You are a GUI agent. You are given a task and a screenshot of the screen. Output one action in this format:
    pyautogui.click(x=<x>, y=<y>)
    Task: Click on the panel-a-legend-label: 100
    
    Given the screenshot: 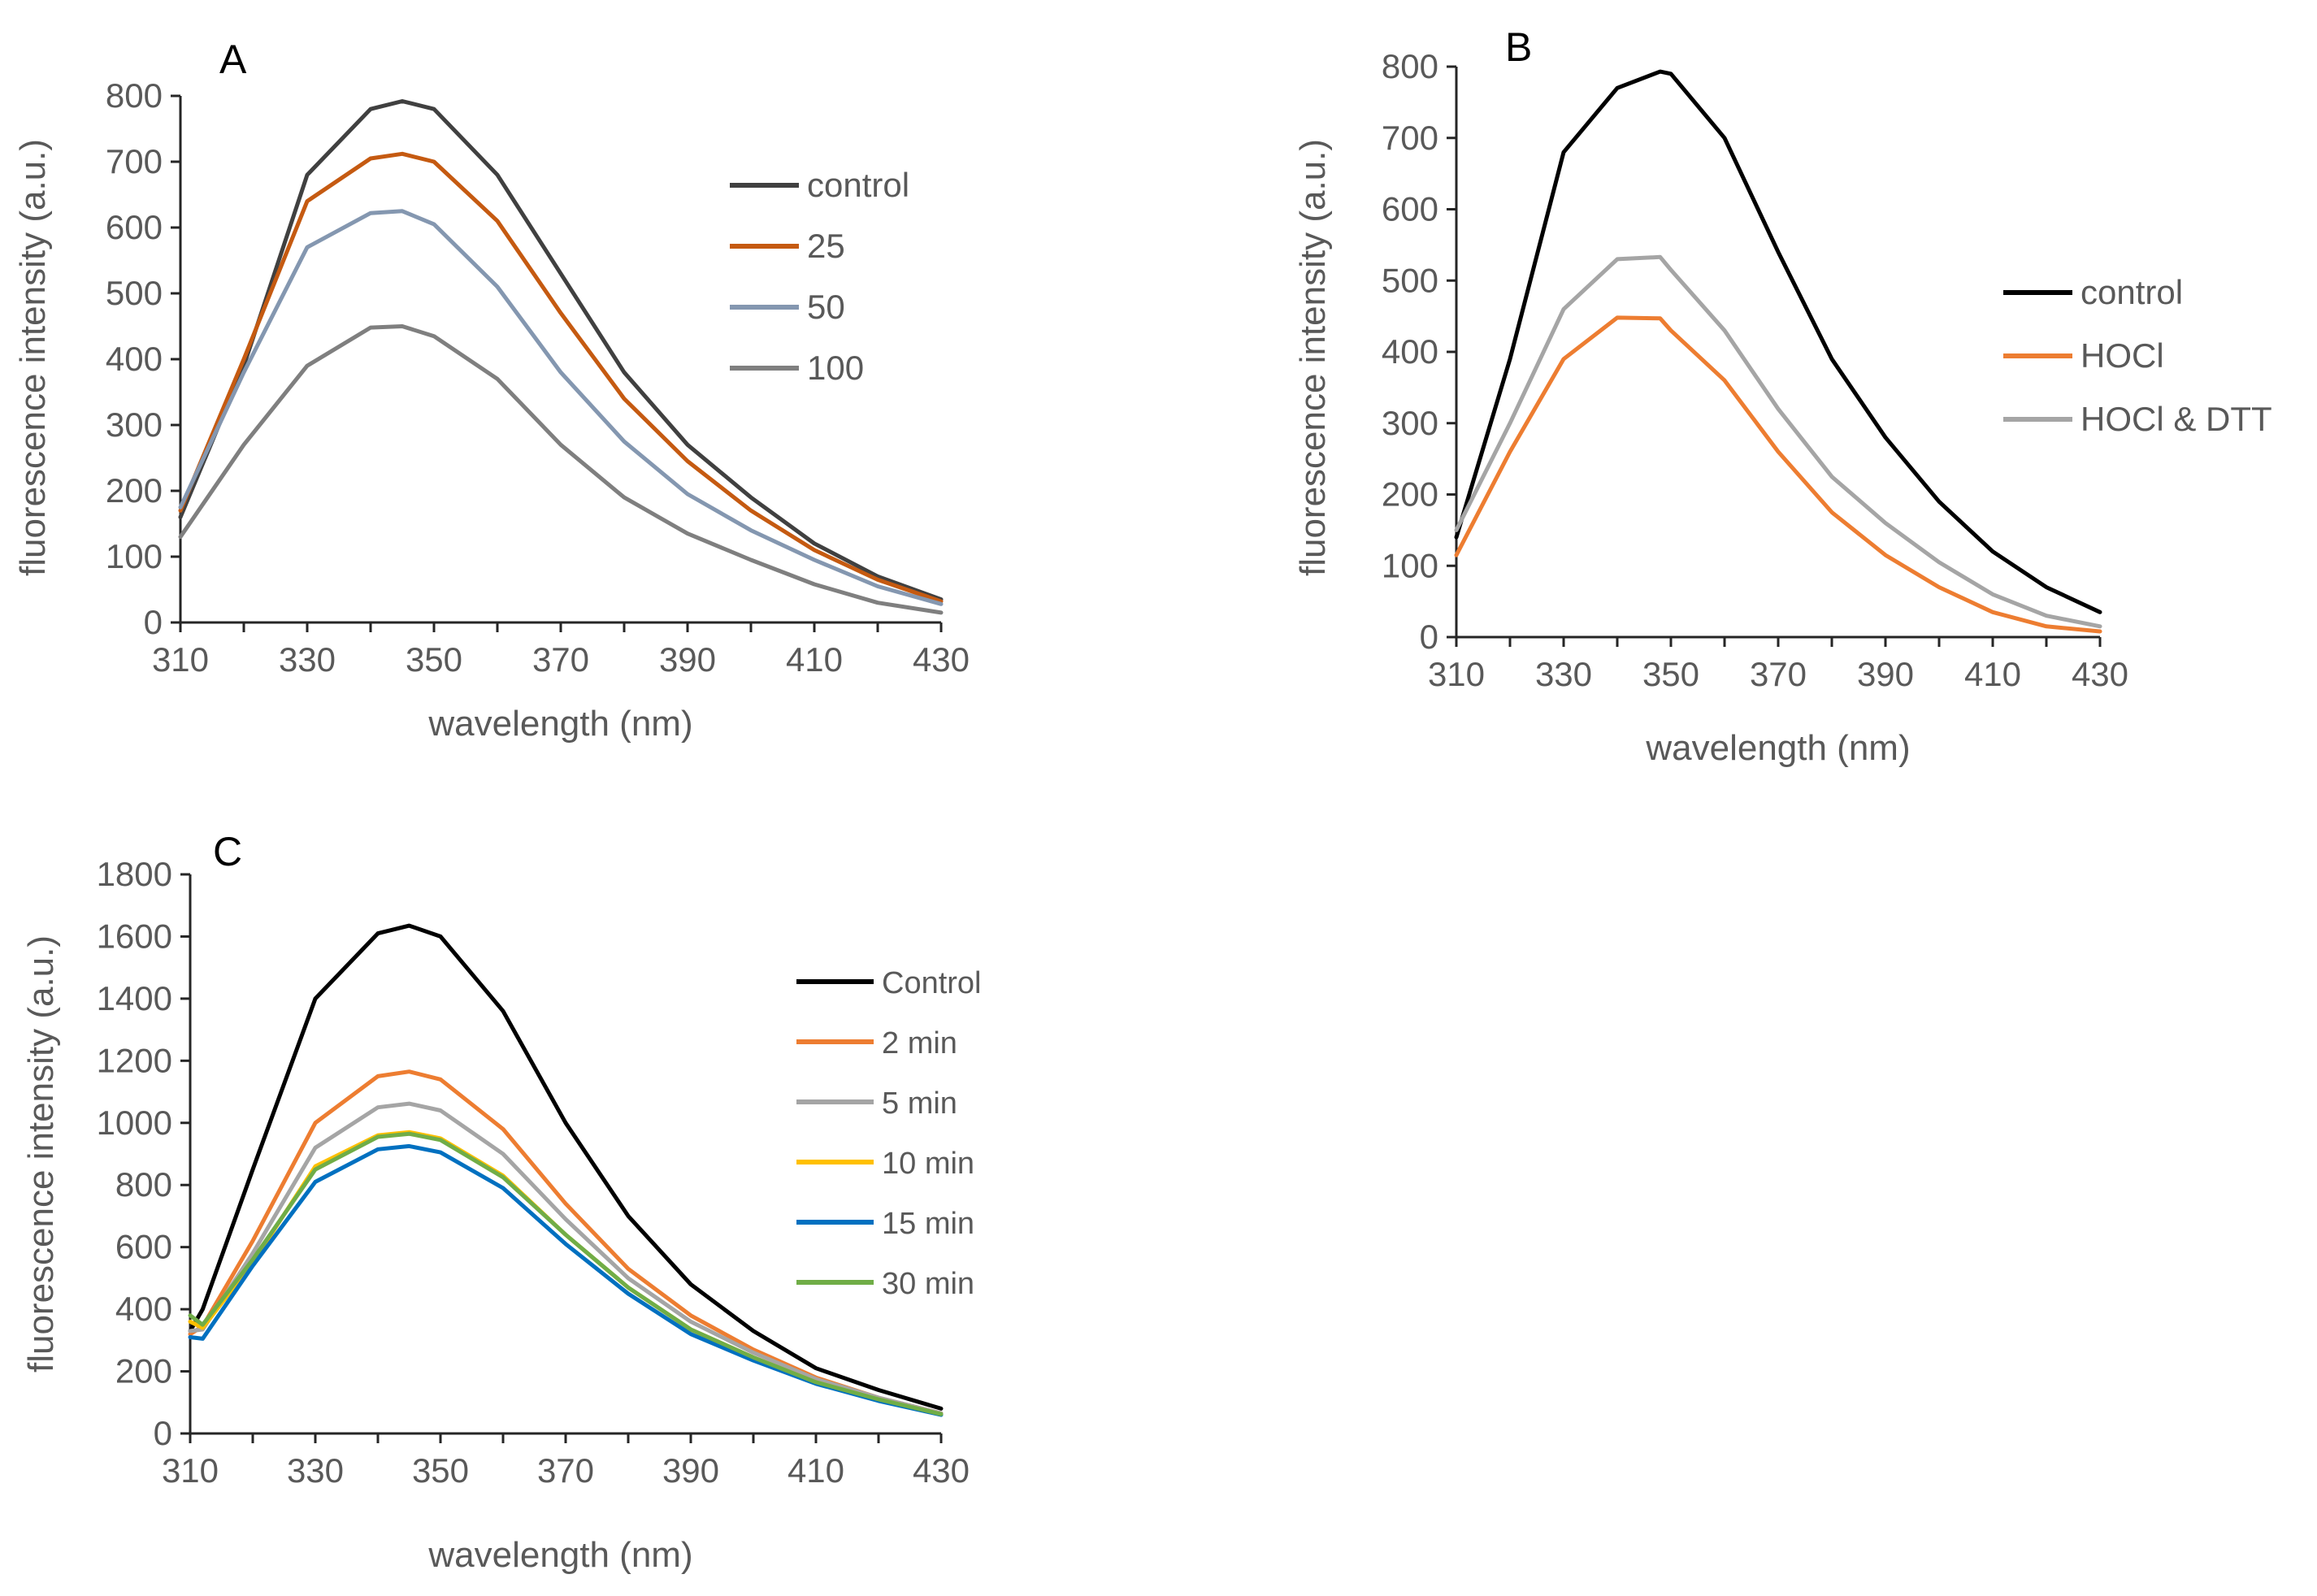 What is the action you would take?
    pyautogui.click(x=835, y=368)
    